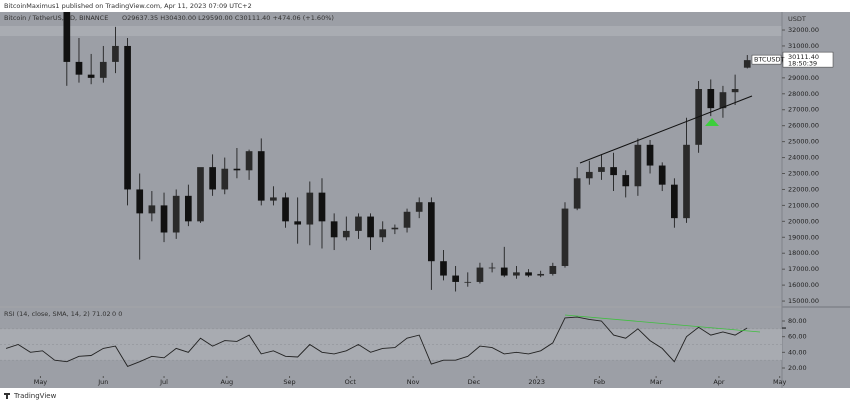 This screenshot has width=850, height=404. What do you see at coordinates (797, 368) in the screenshot?
I see `y-tick-label: 20.00` at bounding box center [797, 368].